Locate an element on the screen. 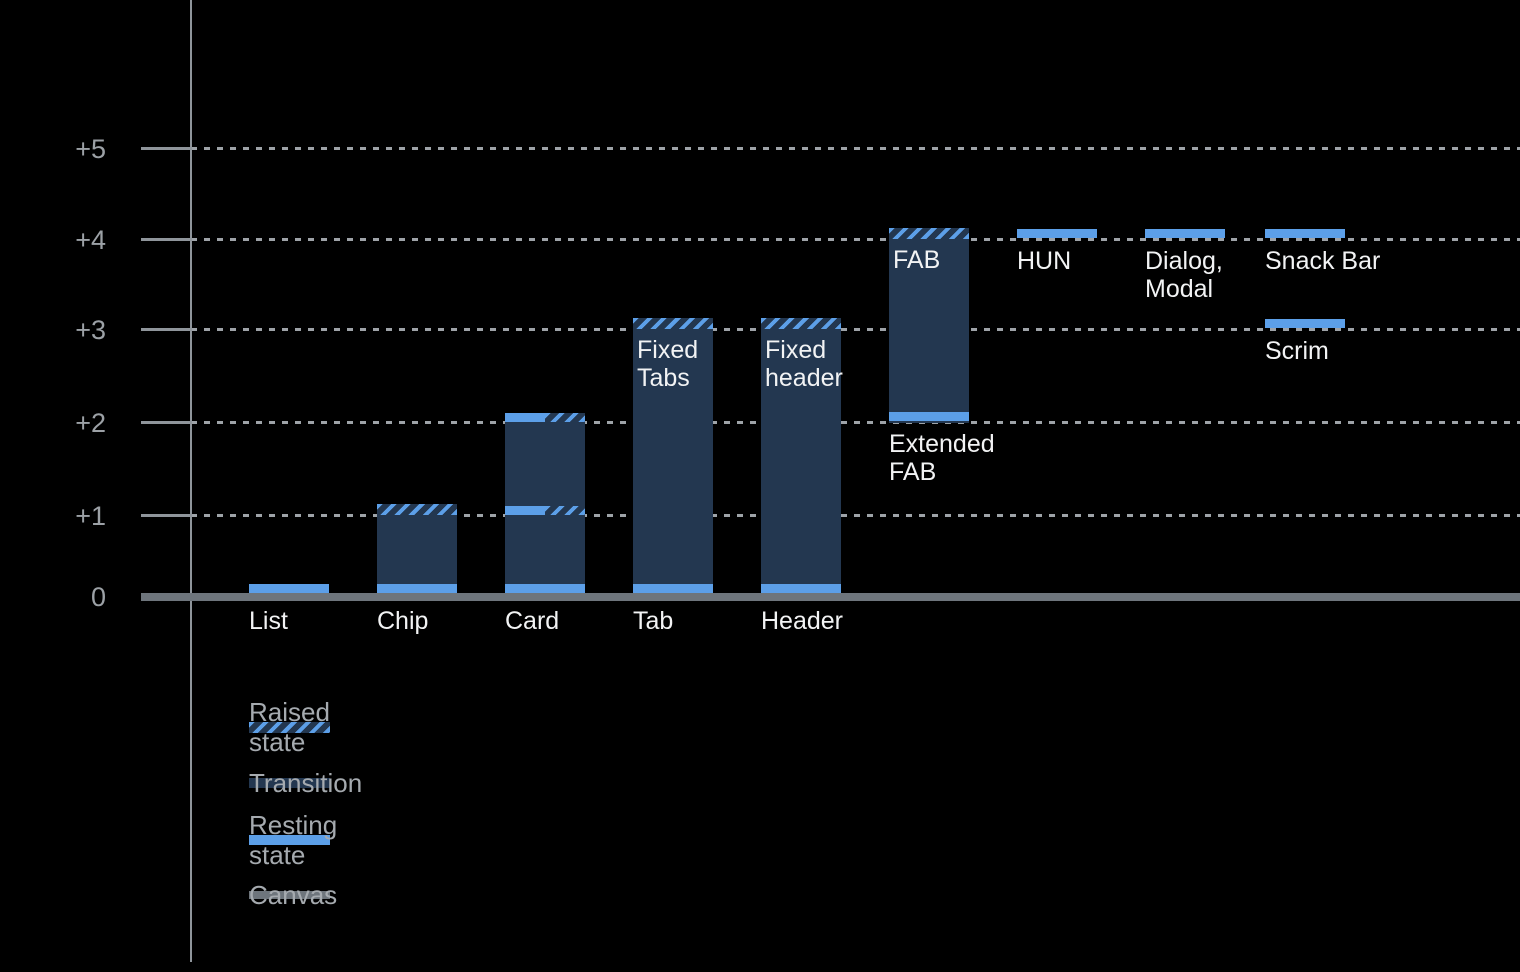 This screenshot has width=1520, height=972. bar-tab-transition is located at coordinates (673, 460).